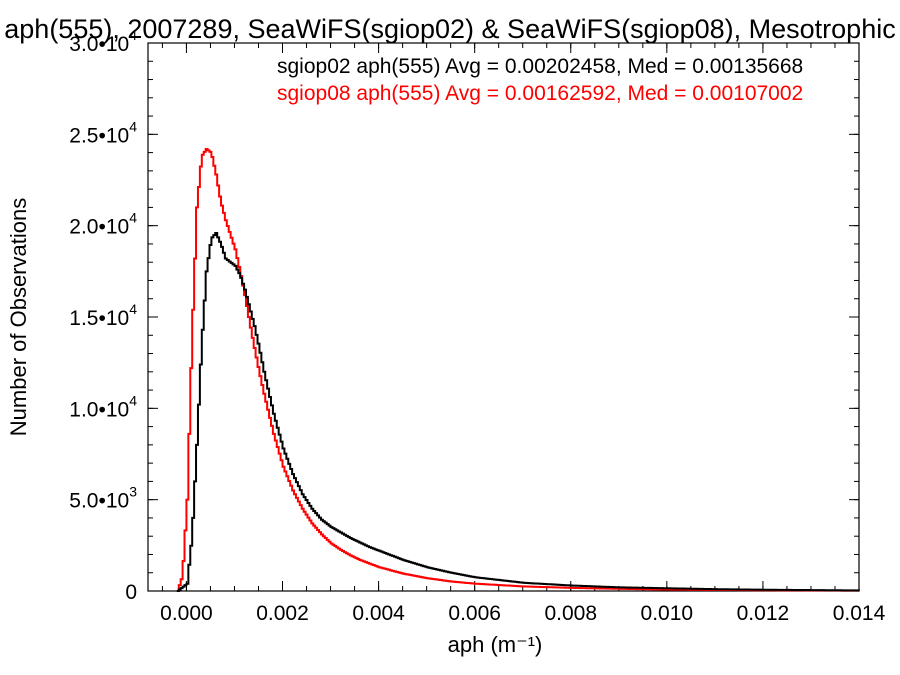  What do you see at coordinates (18, 317) in the screenshot?
I see `y-axis-label: Number of Observations` at bounding box center [18, 317].